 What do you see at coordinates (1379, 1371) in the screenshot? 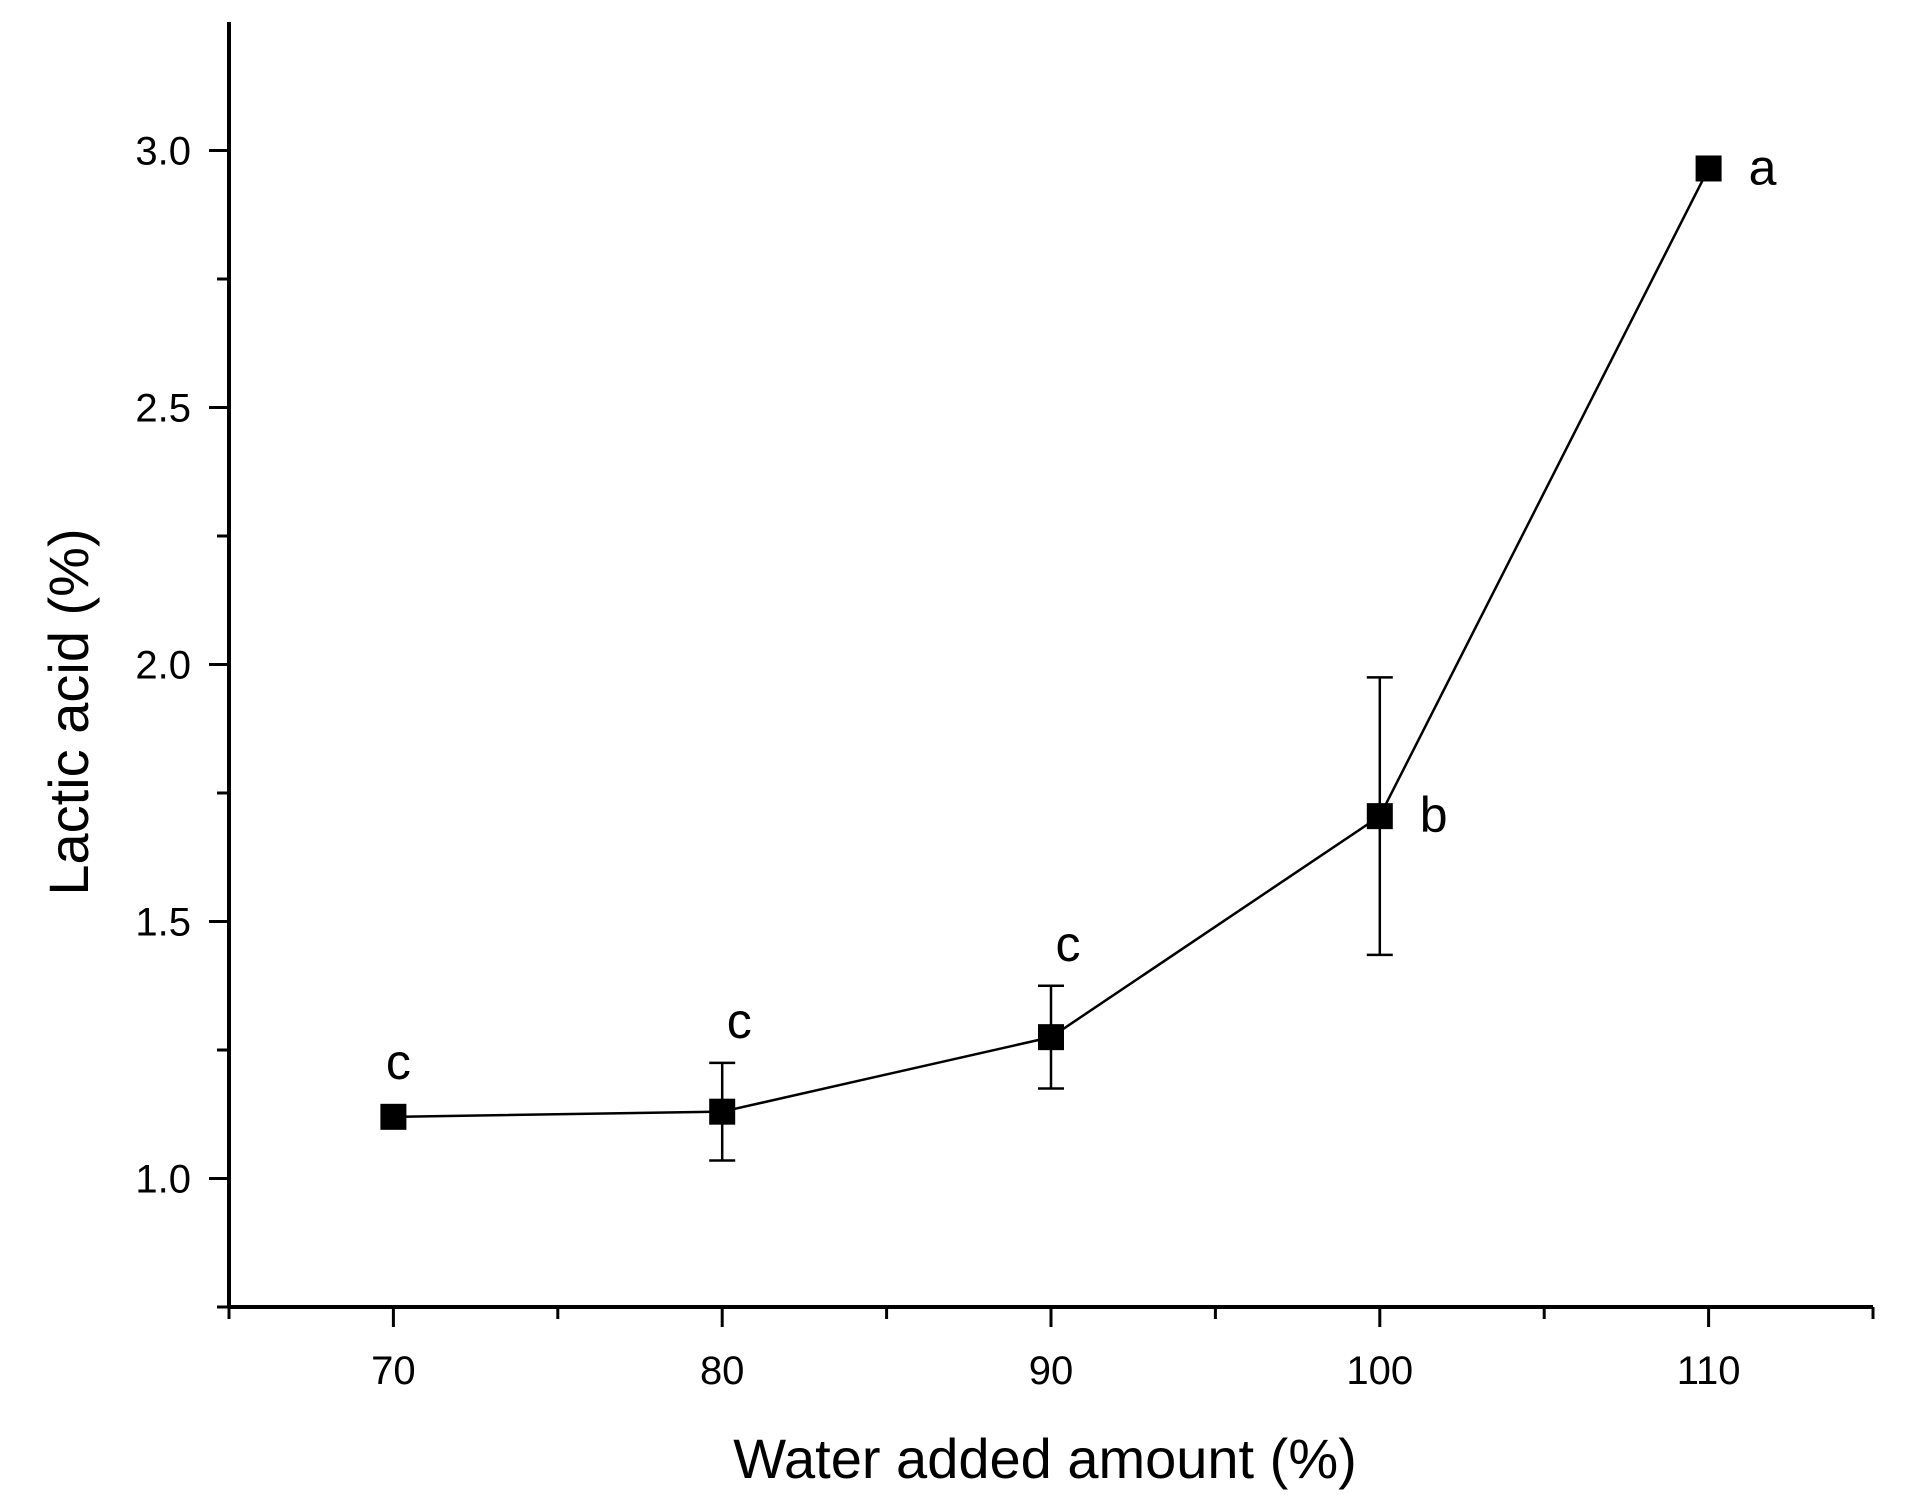
I see `x-tick-label: 100` at bounding box center [1379, 1371].